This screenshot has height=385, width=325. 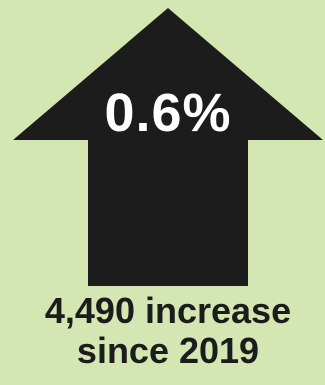 What do you see at coordinates (168, 113) in the screenshot?
I see `increase-percentage: 0.6%` at bounding box center [168, 113].